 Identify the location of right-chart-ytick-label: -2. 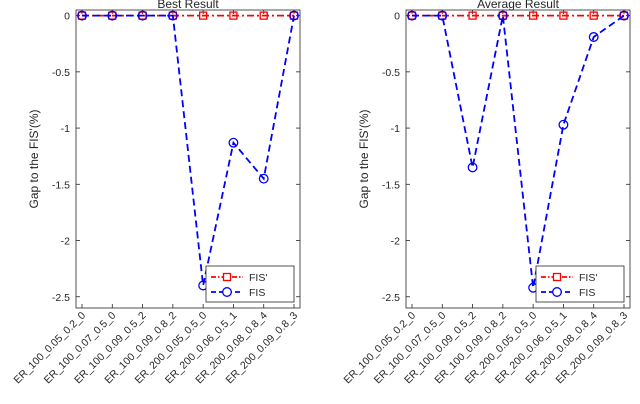
(395, 242).